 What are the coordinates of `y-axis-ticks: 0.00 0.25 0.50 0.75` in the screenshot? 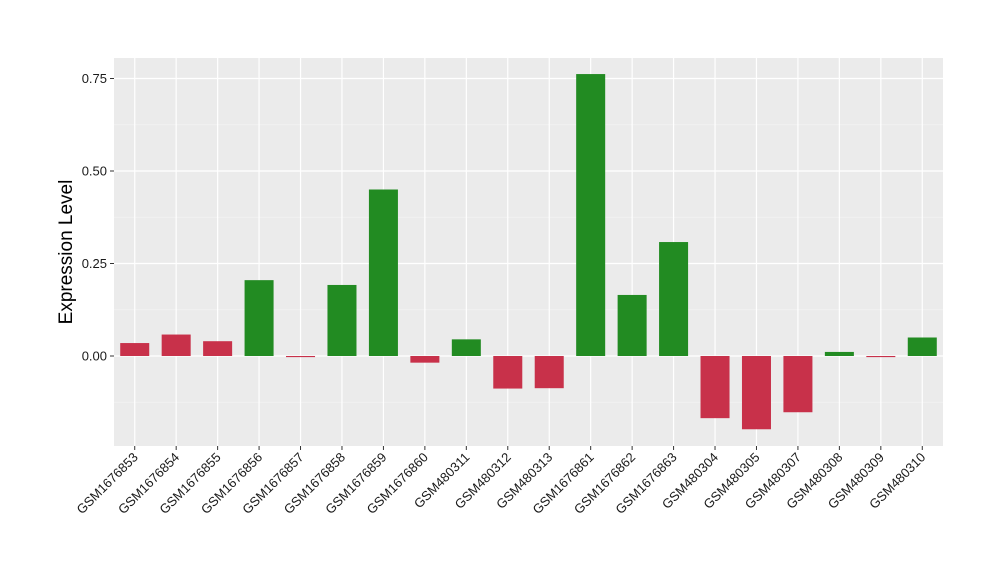 It's located at (98, 217).